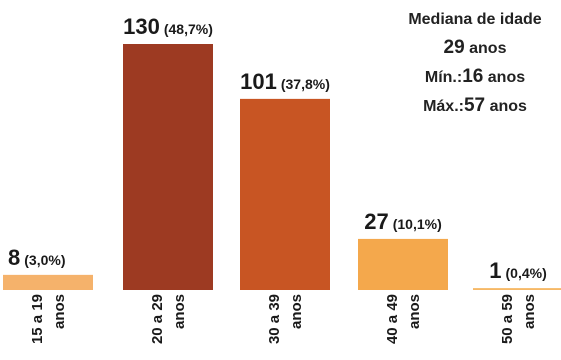  What do you see at coordinates (414, 311) in the screenshot?
I see `category-label-unit-4: anos` at bounding box center [414, 311].